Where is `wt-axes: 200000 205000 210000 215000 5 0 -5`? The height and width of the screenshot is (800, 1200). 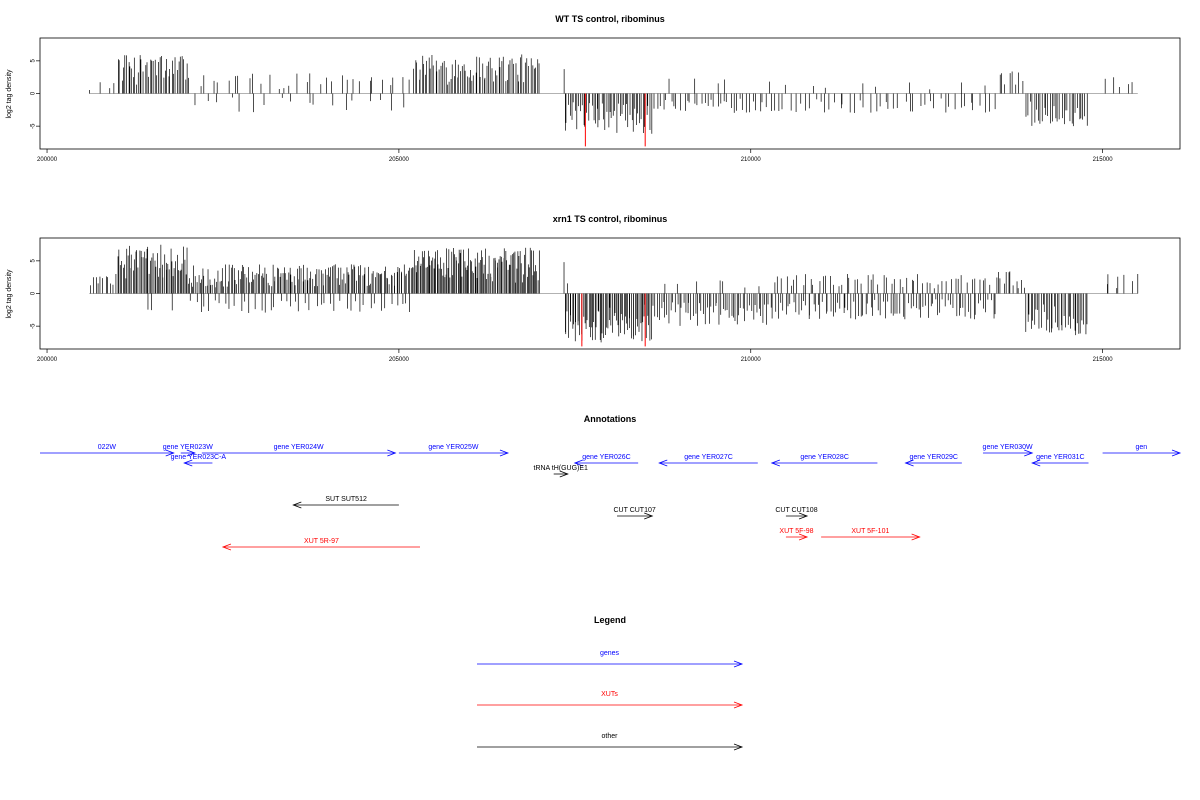 wt-axes: 200000 205000 210000 215000 5 0 -5 is located at coordinates (572, 111).